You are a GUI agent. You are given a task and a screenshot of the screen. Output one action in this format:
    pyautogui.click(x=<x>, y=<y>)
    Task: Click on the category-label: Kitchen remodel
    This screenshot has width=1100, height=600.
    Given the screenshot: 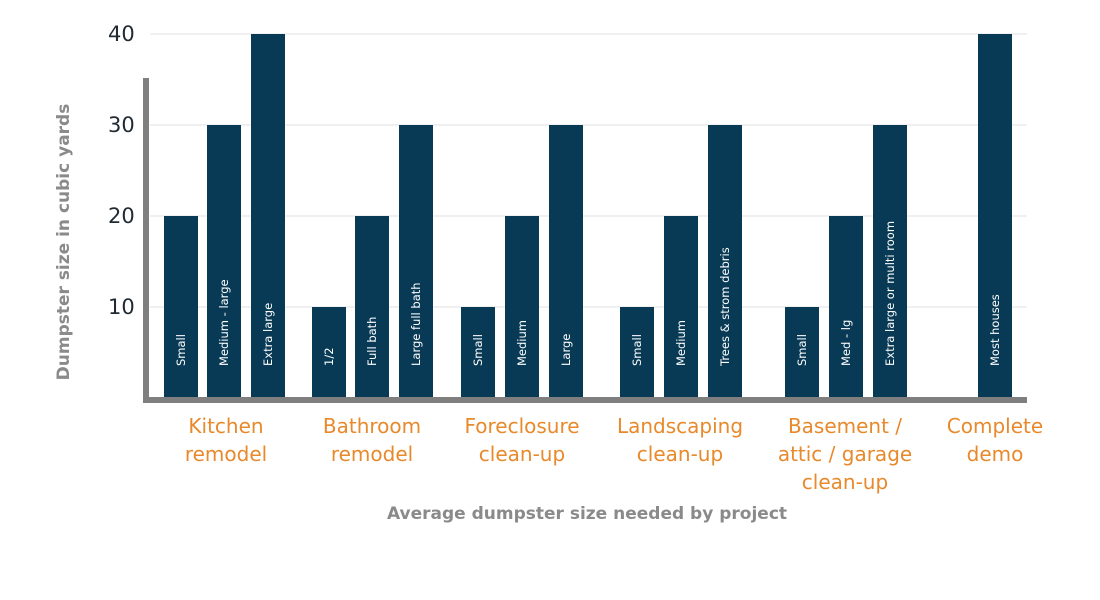 What is the action you would take?
    pyautogui.click(x=226, y=440)
    